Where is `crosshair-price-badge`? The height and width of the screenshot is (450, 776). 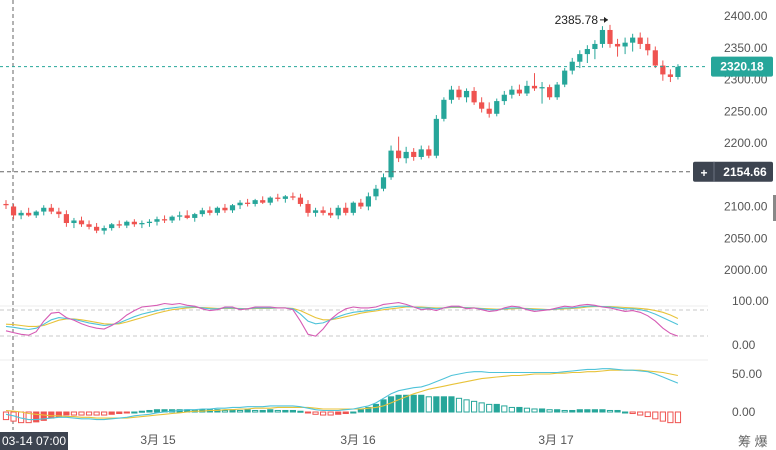
crosshair-price-badge is located at coordinates (733, 171).